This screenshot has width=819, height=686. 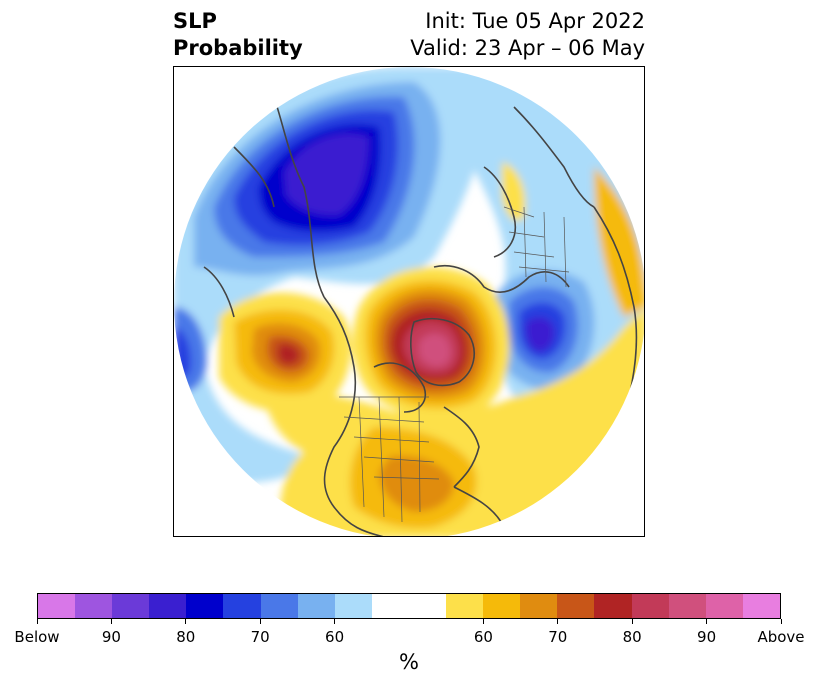 I want to click on valid-range: Valid: 23 Apr – 06 May, so click(x=527, y=48).